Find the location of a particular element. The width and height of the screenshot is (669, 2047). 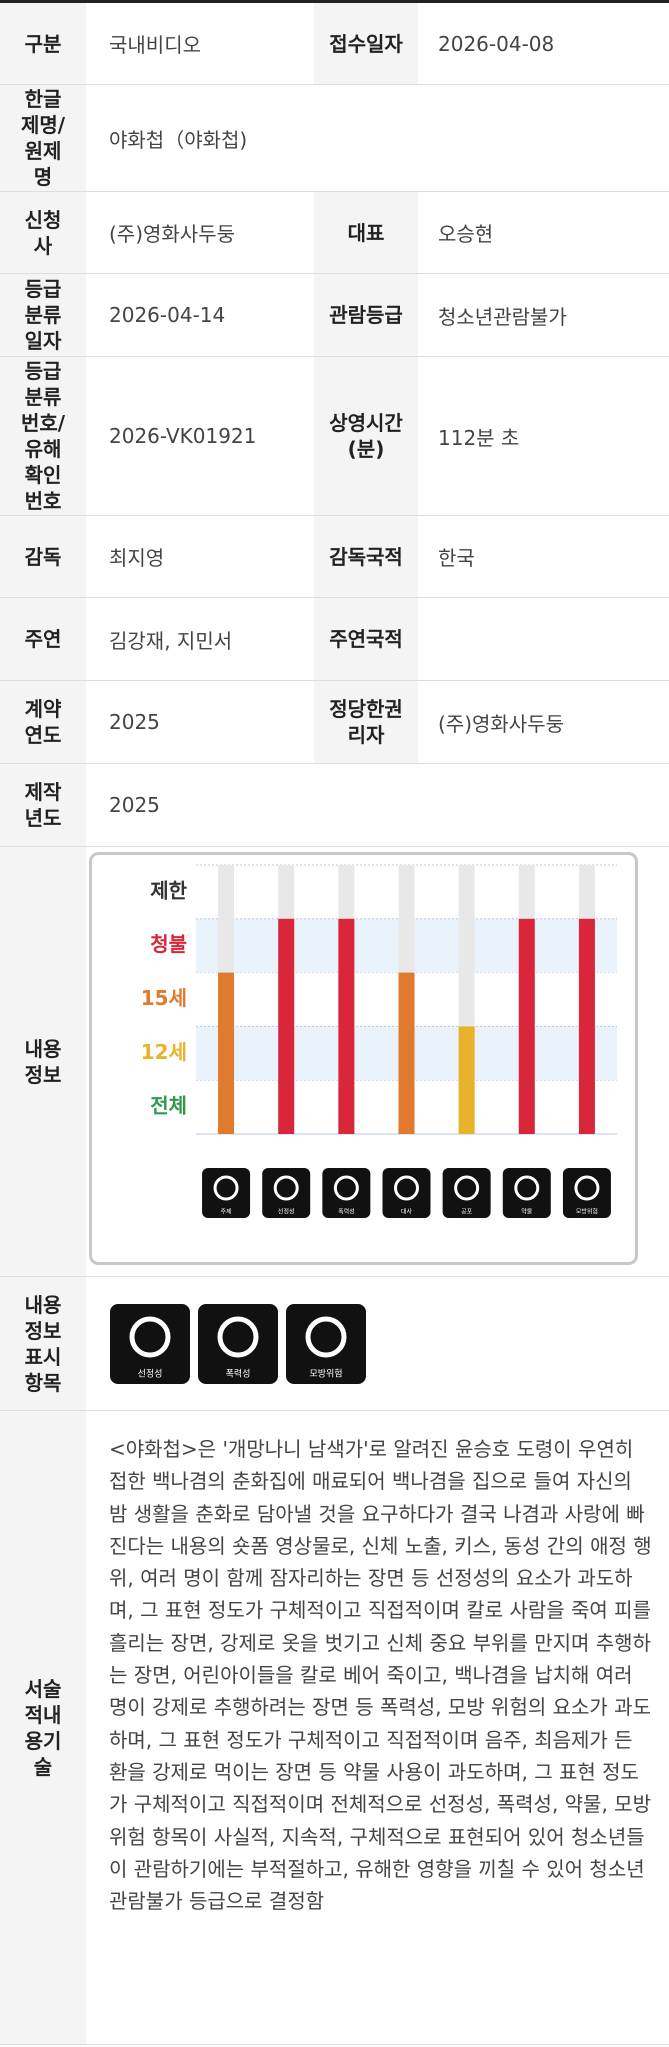

display-icon-label: 모방위험 is located at coordinates (325, 1374).